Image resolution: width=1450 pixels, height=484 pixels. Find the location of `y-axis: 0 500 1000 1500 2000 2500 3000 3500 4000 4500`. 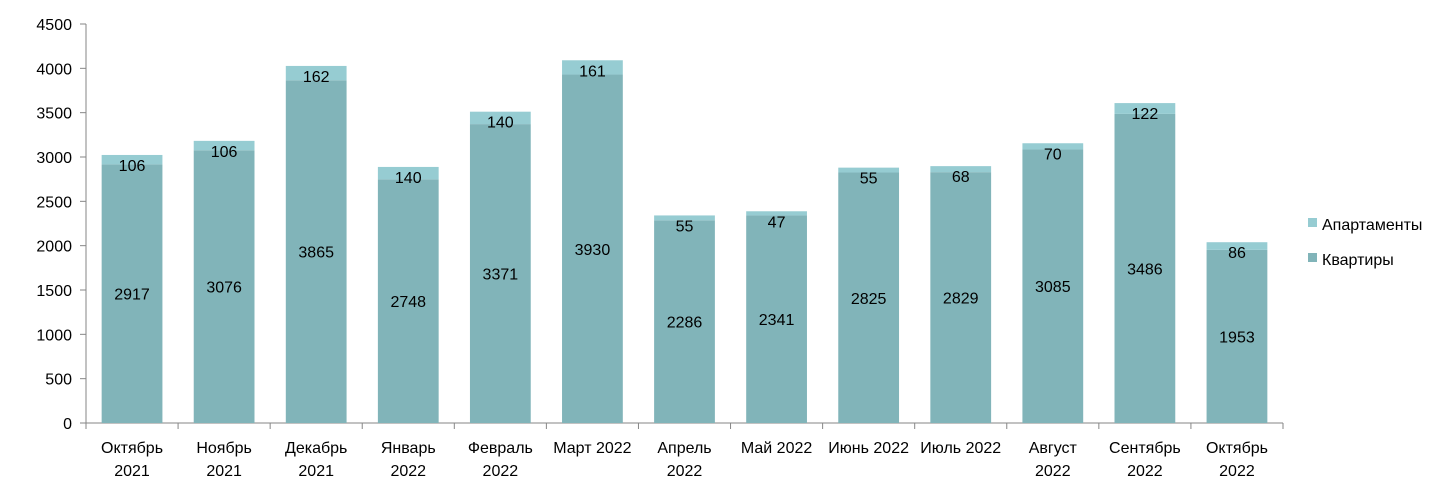

y-axis: 0 500 1000 1500 2000 2500 3000 3500 4000 4500 is located at coordinates (61, 225).